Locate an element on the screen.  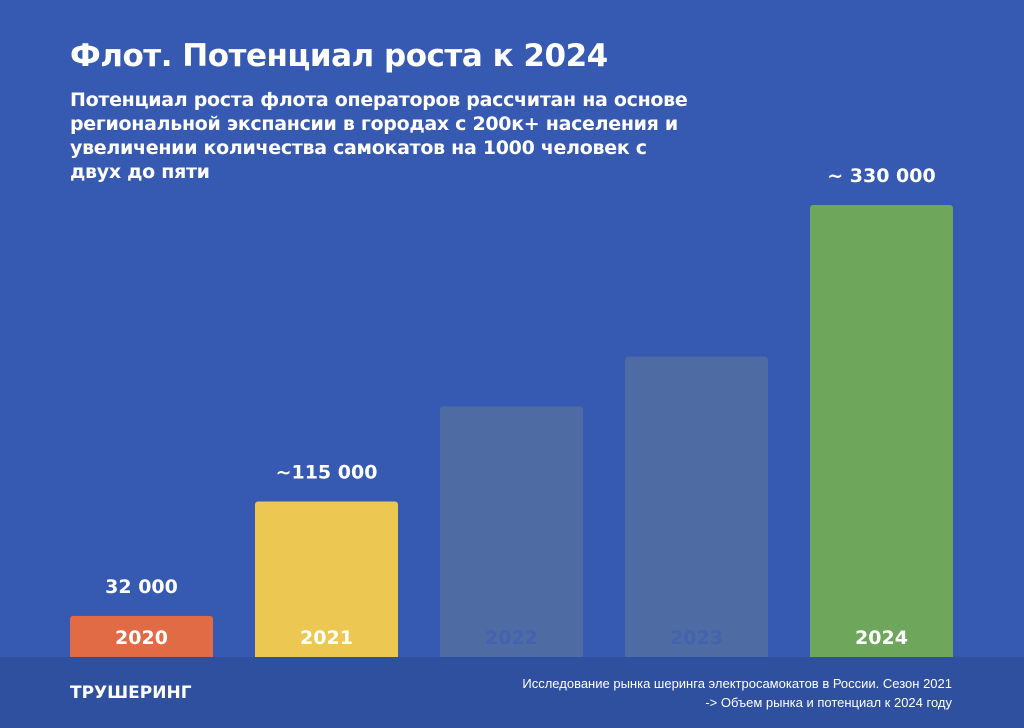
data-label: 32 000 is located at coordinates (141, 587).